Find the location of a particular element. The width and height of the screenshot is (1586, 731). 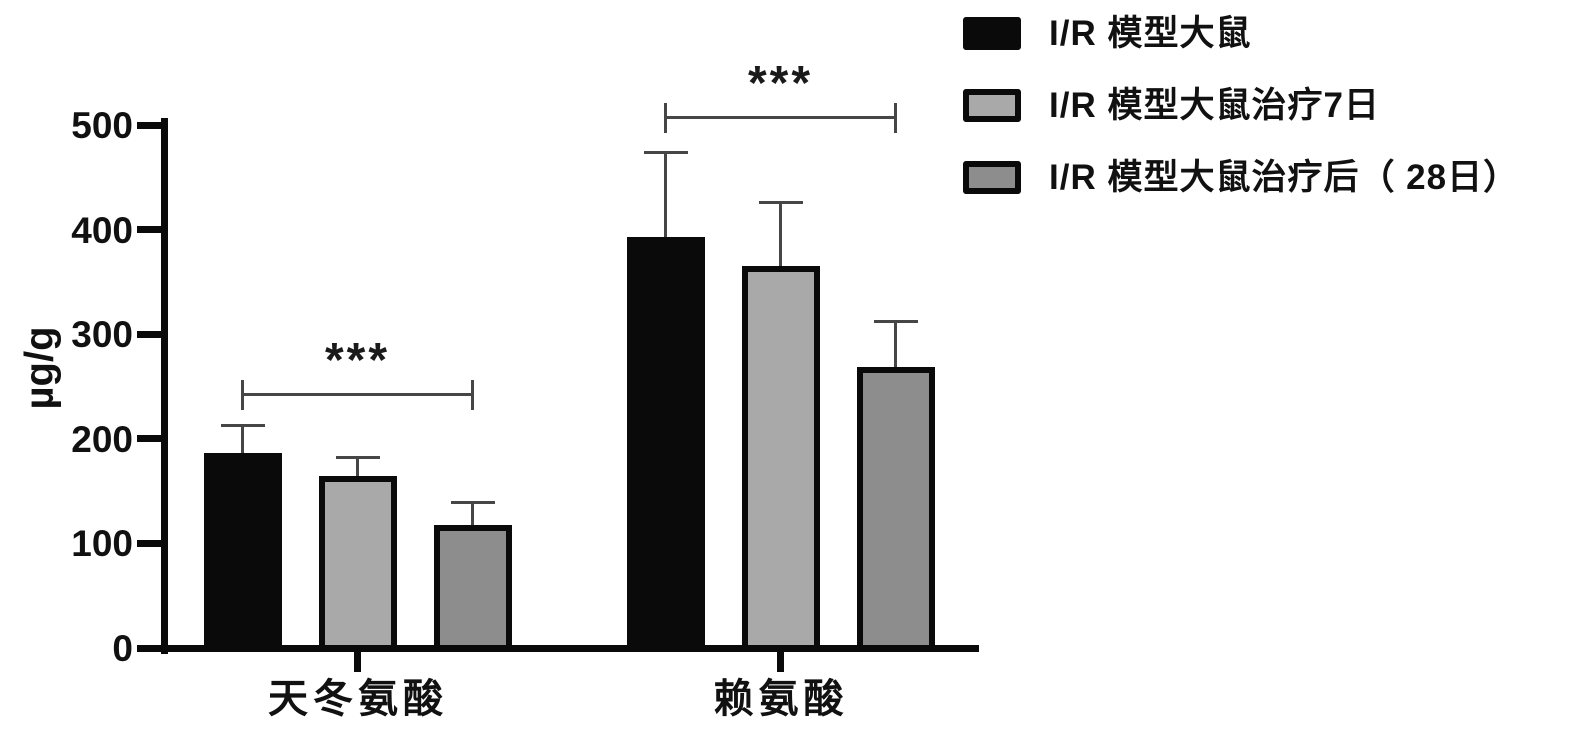

legend-swatch-lightgray is located at coordinates (992, 105).